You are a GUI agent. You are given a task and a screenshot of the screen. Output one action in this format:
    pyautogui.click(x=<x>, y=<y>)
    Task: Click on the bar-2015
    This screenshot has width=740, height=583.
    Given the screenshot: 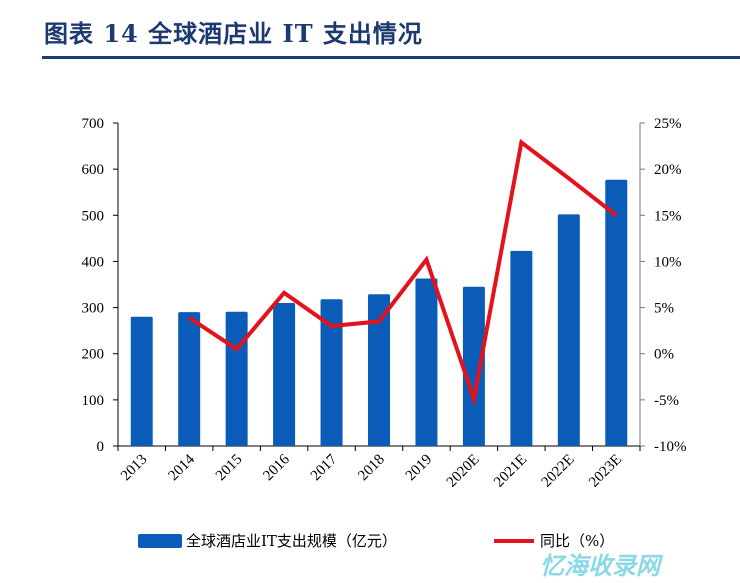 What is the action you would take?
    pyautogui.click(x=236, y=378)
    